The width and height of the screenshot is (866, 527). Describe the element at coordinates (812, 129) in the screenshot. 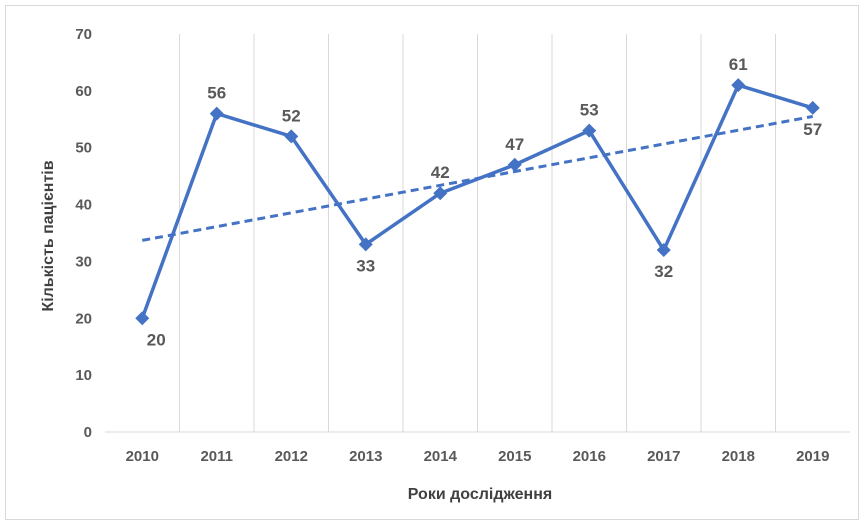

I see `data-label: 57` at that location.